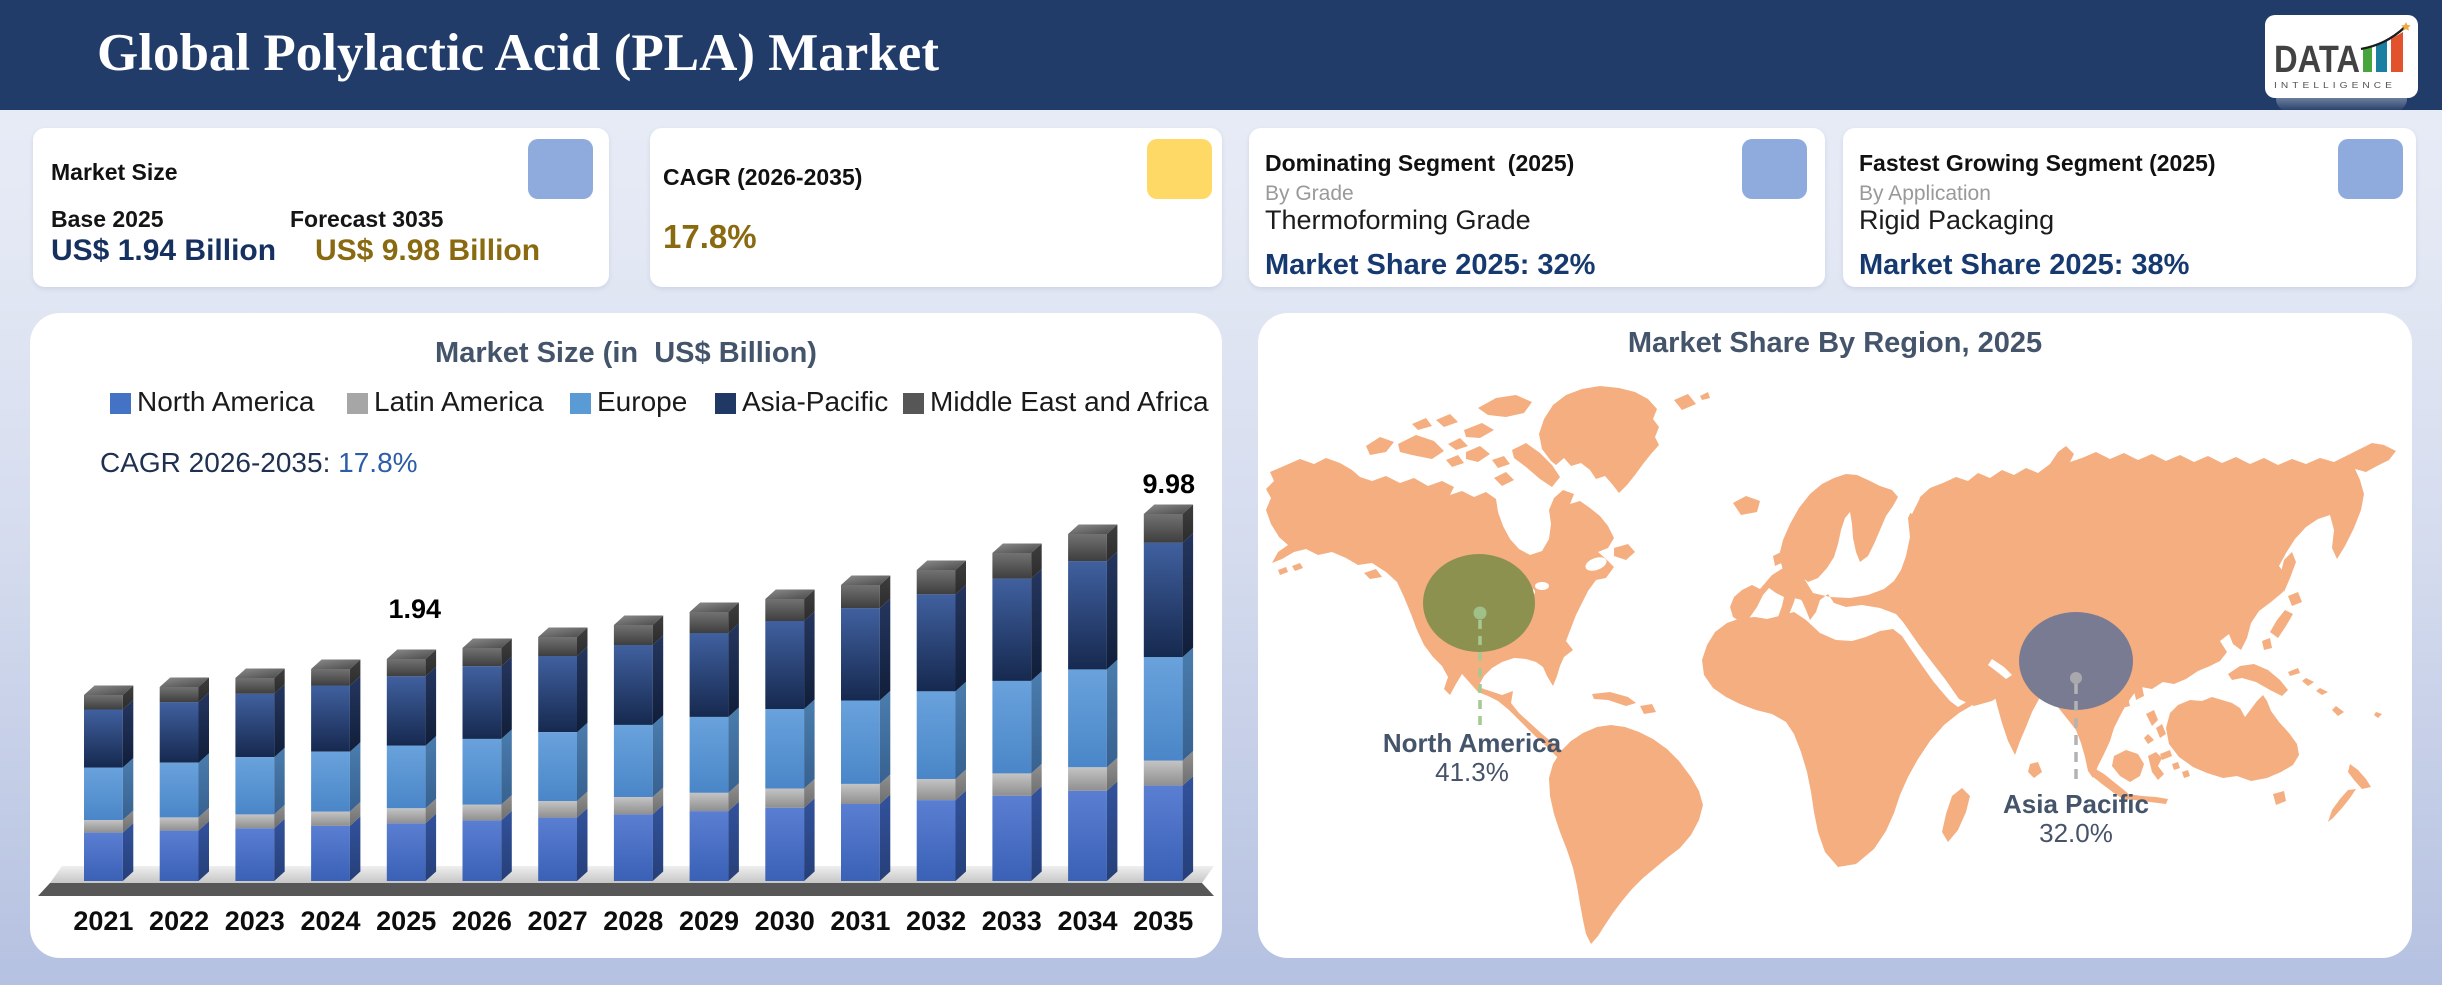 Image resolution: width=2442 pixels, height=985 pixels. What do you see at coordinates (709, 921) in the screenshot?
I see `svg-text: 2029` at bounding box center [709, 921].